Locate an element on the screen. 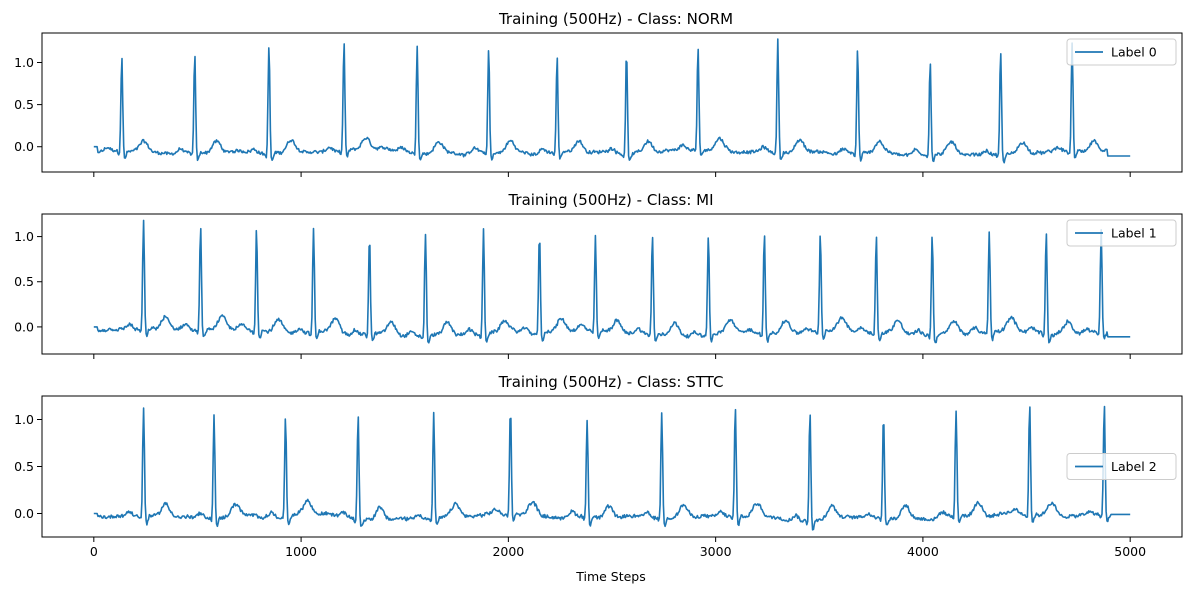 Image resolution: width=1190 pixels, height=590 pixels. subplot-title: Training (500Hz) - Class: NORM is located at coordinates (615, 19).